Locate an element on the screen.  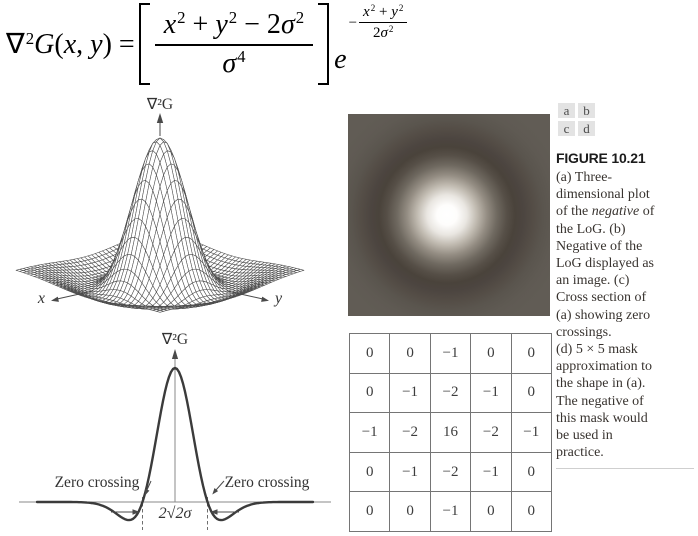
key-letter-d: d is located at coordinates (586, 128).